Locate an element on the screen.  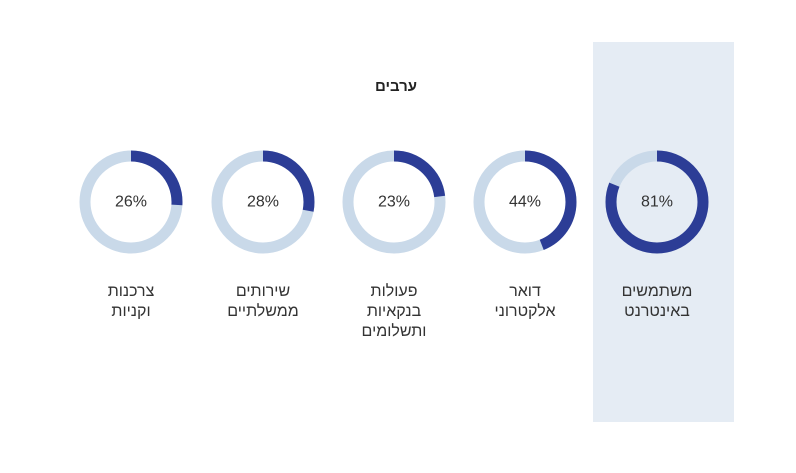
donut-value-label: 23% is located at coordinates (394, 202).